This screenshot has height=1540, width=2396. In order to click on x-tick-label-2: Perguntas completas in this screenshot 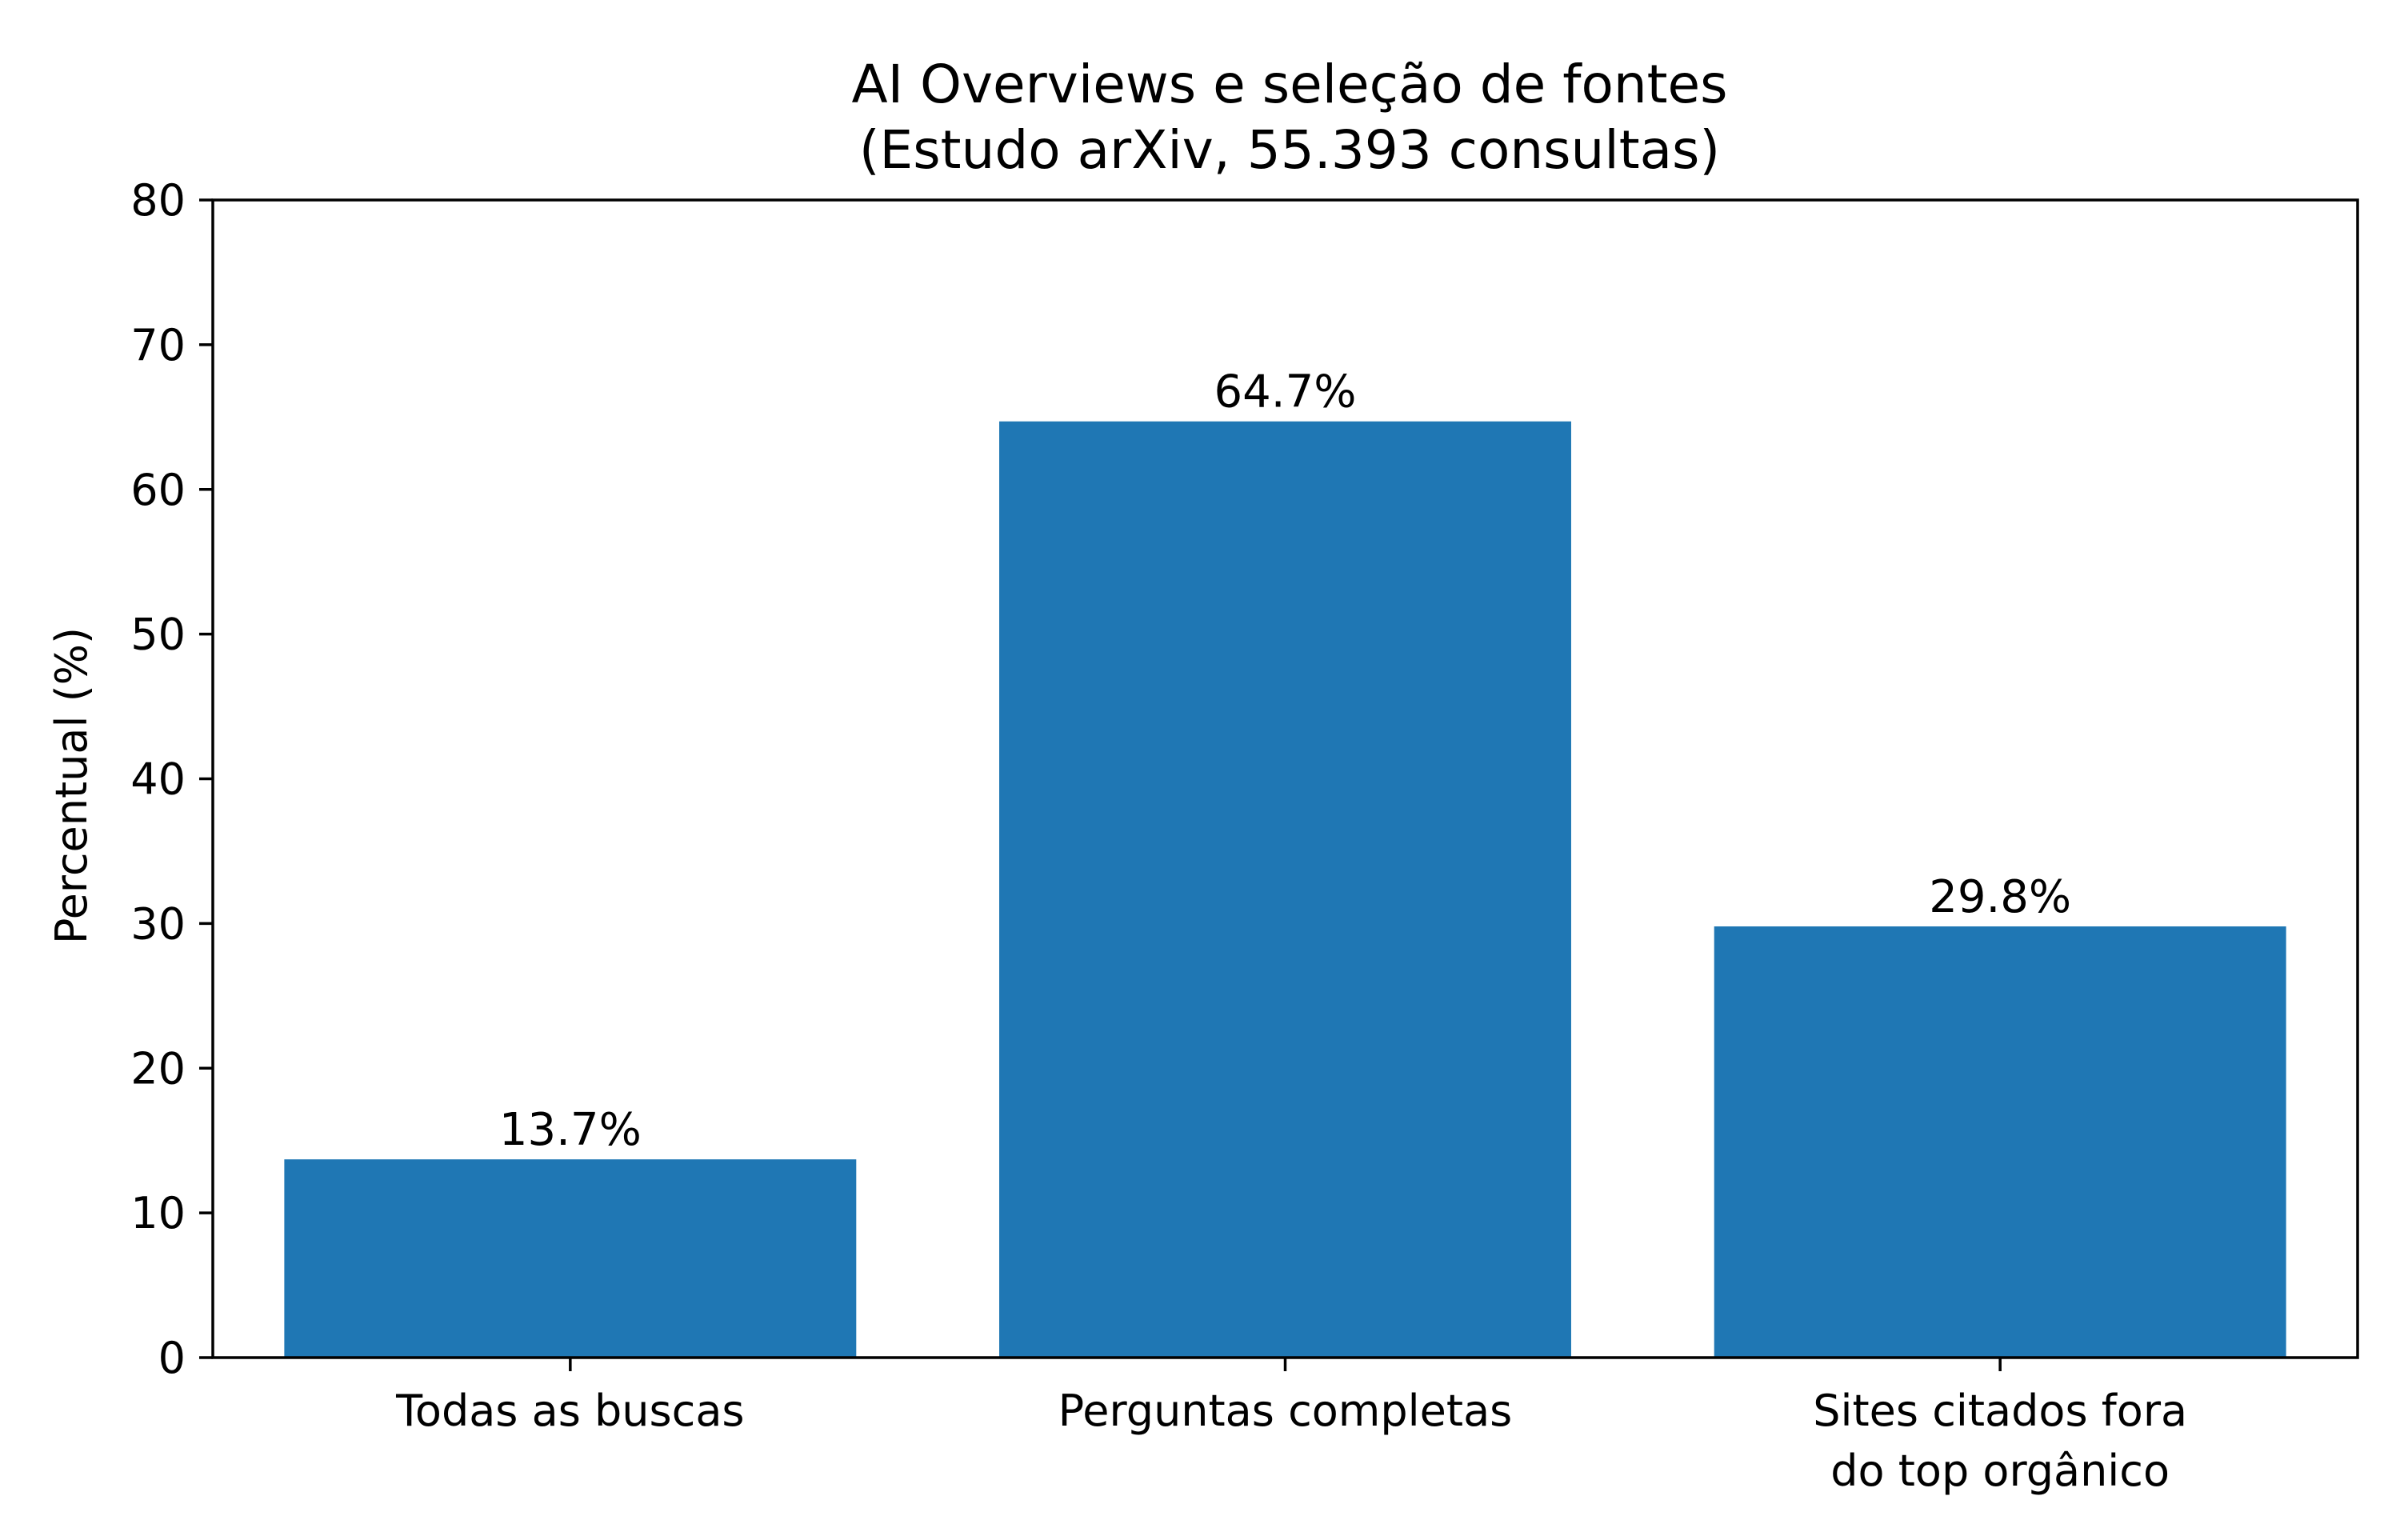, I will do `click(1285, 1411)`.